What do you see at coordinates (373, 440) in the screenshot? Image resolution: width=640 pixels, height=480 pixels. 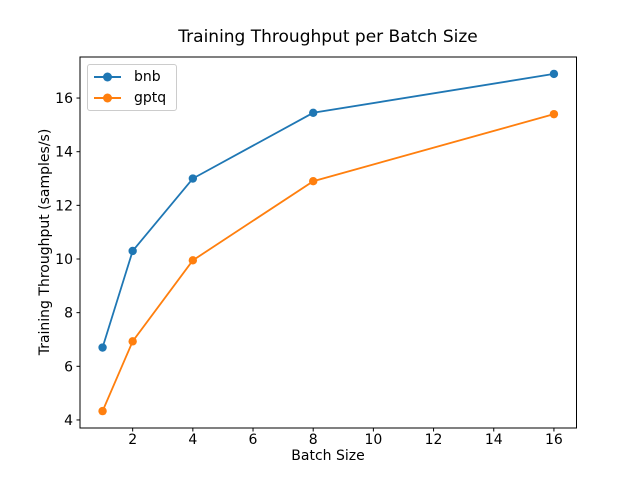 I see `x-tick-label: 10` at bounding box center [373, 440].